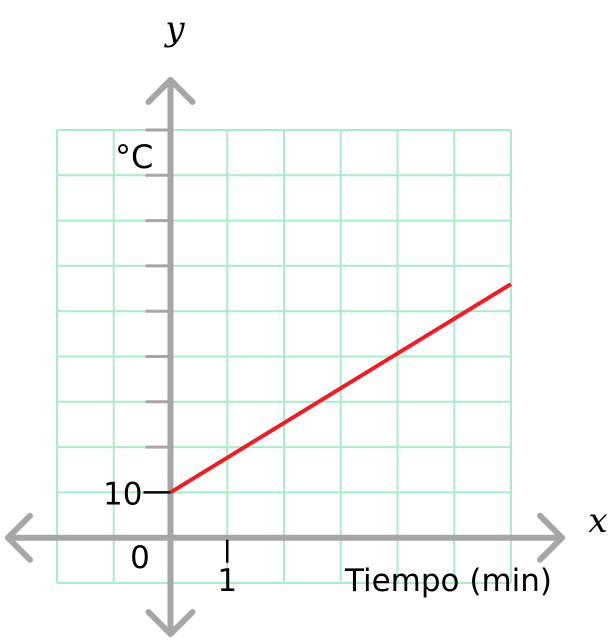 Image resolution: width=610 pixels, height=641 pixels. What do you see at coordinates (134, 157) in the screenshot?
I see `y-axis-unit-label: °C` at bounding box center [134, 157].